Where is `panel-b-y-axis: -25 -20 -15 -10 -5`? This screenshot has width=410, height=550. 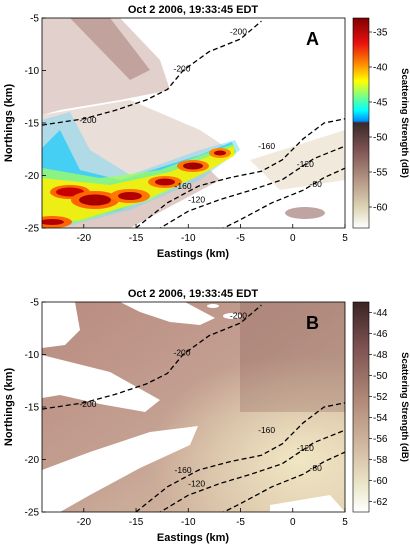
panel-b-y-axis: -25 -20 -15 -10 -5 is located at coordinates (35, 408).